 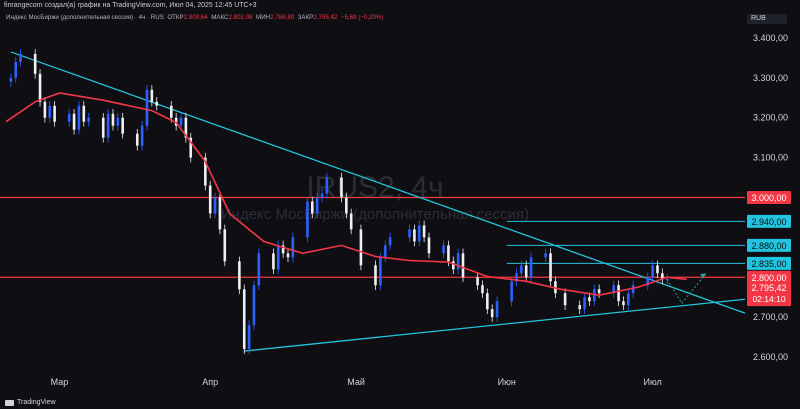 What do you see at coordinates (356, 382) in the screenshot?
I see `time-axis: Мар Апр Май Июн Июл` at bounding box center [356, 382].